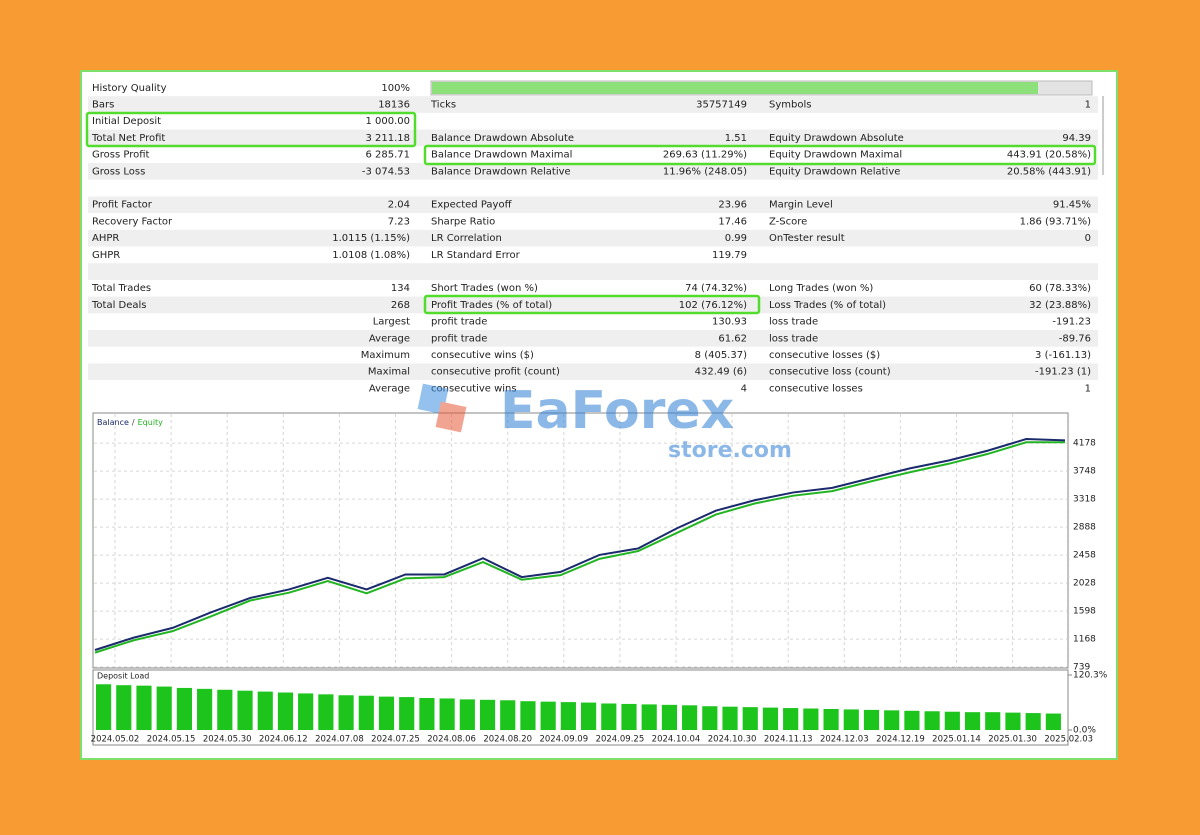  Describe the element at coordinates (171, 740) in the screenshot. I see `x-tick-label: 2024.05.15` at that location.